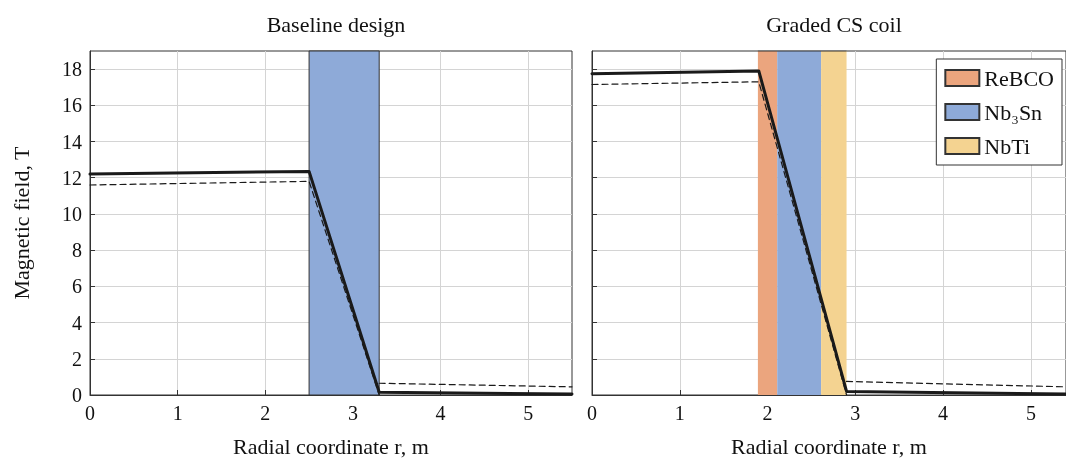 The width and height of the screenshot is (1066, 469). What do you see at coordinates (72, 141) in the screenshot?
I see `y-tick-label: 14` at bounding box center [72, 141].